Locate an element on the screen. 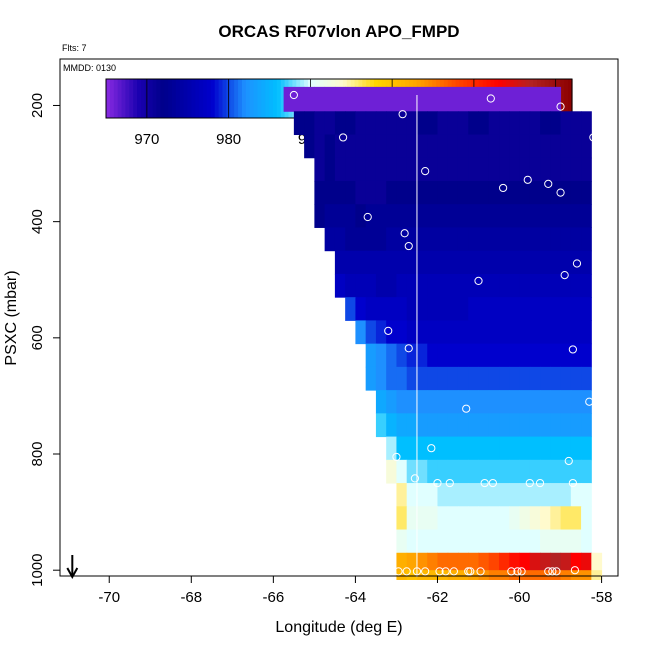  y-axis-label: PSXC (mbar) is located at coordinates (11, 317).